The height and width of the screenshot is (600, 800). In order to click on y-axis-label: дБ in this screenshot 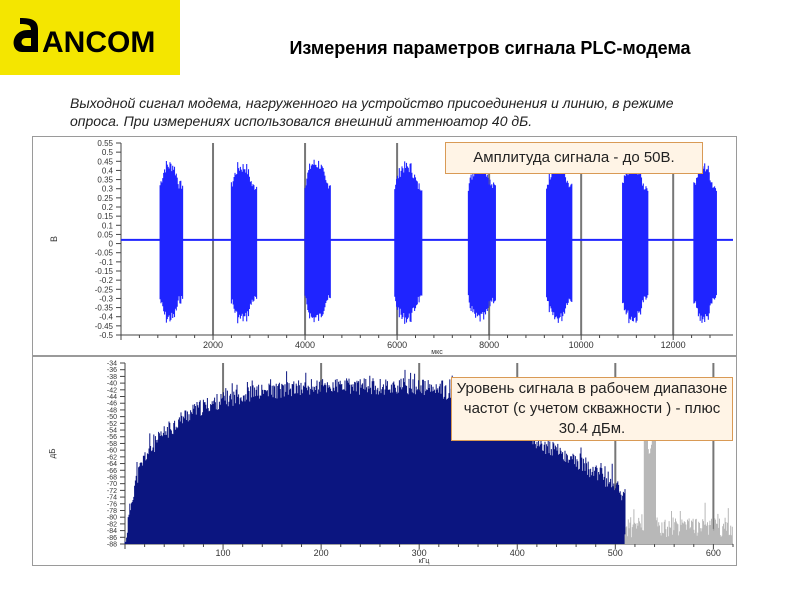, I will do `click(52, 454)`.